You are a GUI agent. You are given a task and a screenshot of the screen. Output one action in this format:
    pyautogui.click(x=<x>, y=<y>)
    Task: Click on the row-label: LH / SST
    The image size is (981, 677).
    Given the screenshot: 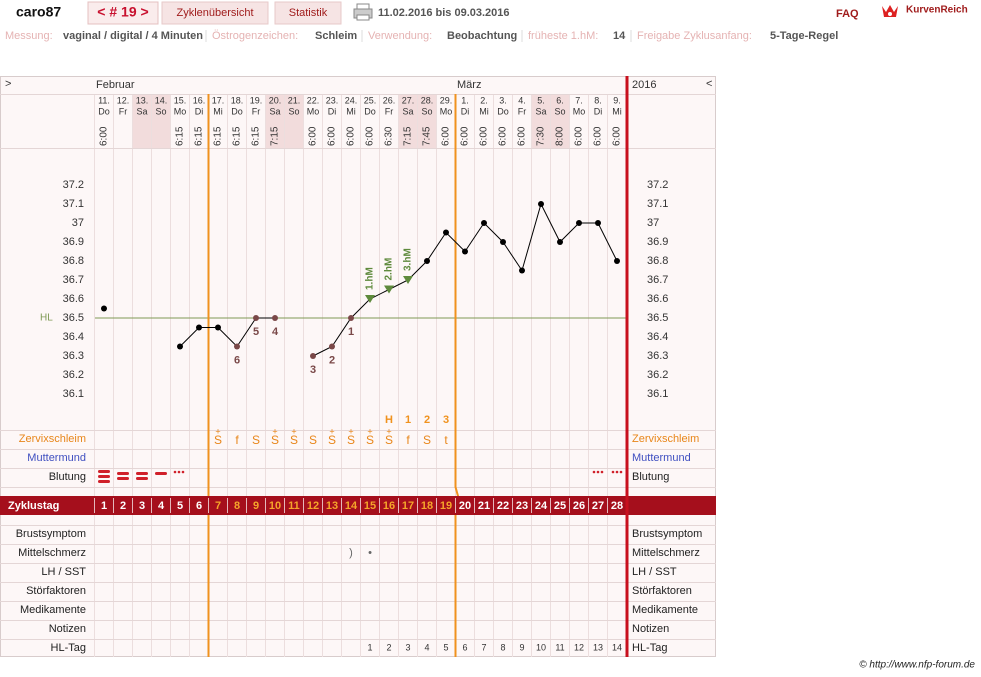 What is the action you would take?
    pyautogui.click(x=63, y=572)
    